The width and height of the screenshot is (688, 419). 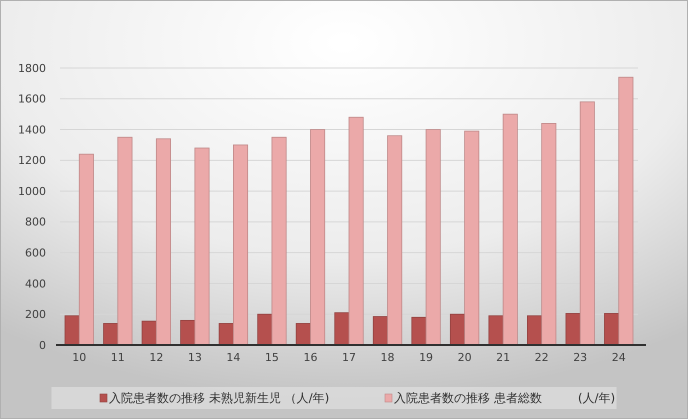 What do you see at coordinates (195, 357) in the screenshot?
I see `x-tick-label: 13` at bounding box center [195, 357].